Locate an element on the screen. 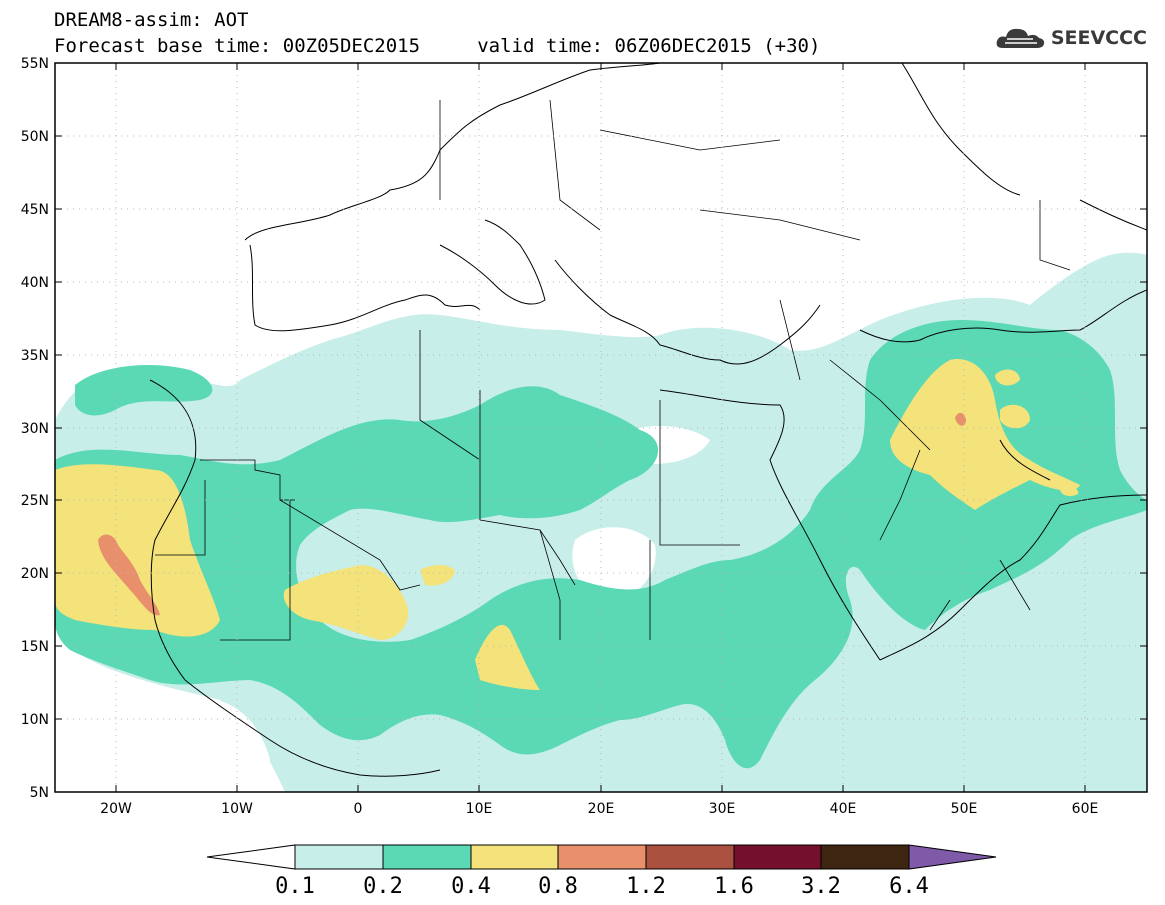  lon-label: 20E is located at coordinates (601, 809).